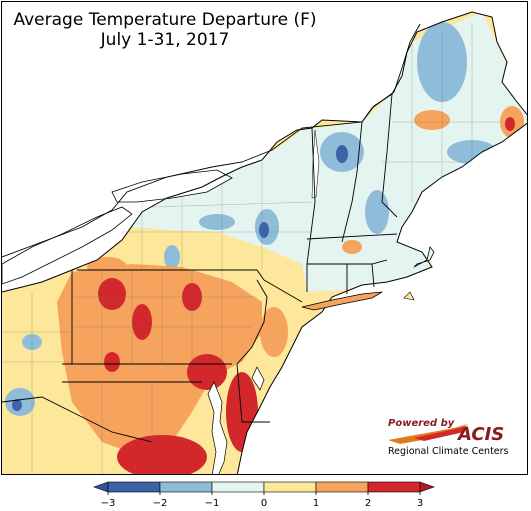 The image size is (531, 511). What do you see at coordinates (217, 427) in the screenshot?
I see `chesapeake-bay` at bounding box center [217, 427].